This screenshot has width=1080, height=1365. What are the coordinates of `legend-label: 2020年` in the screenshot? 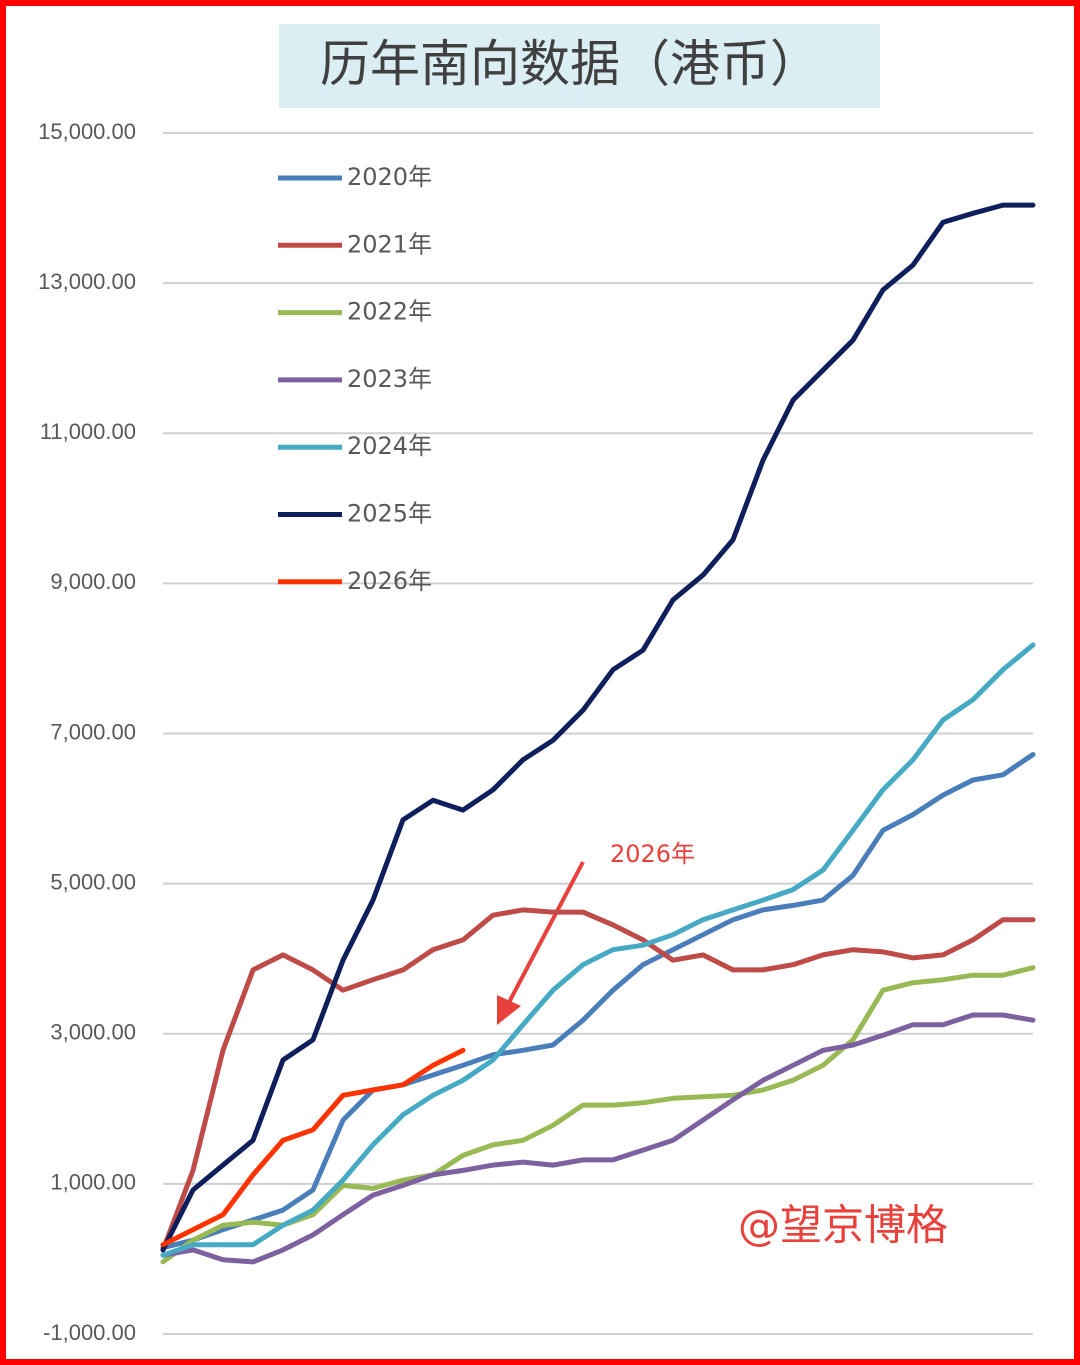 It's located at (389, 177).